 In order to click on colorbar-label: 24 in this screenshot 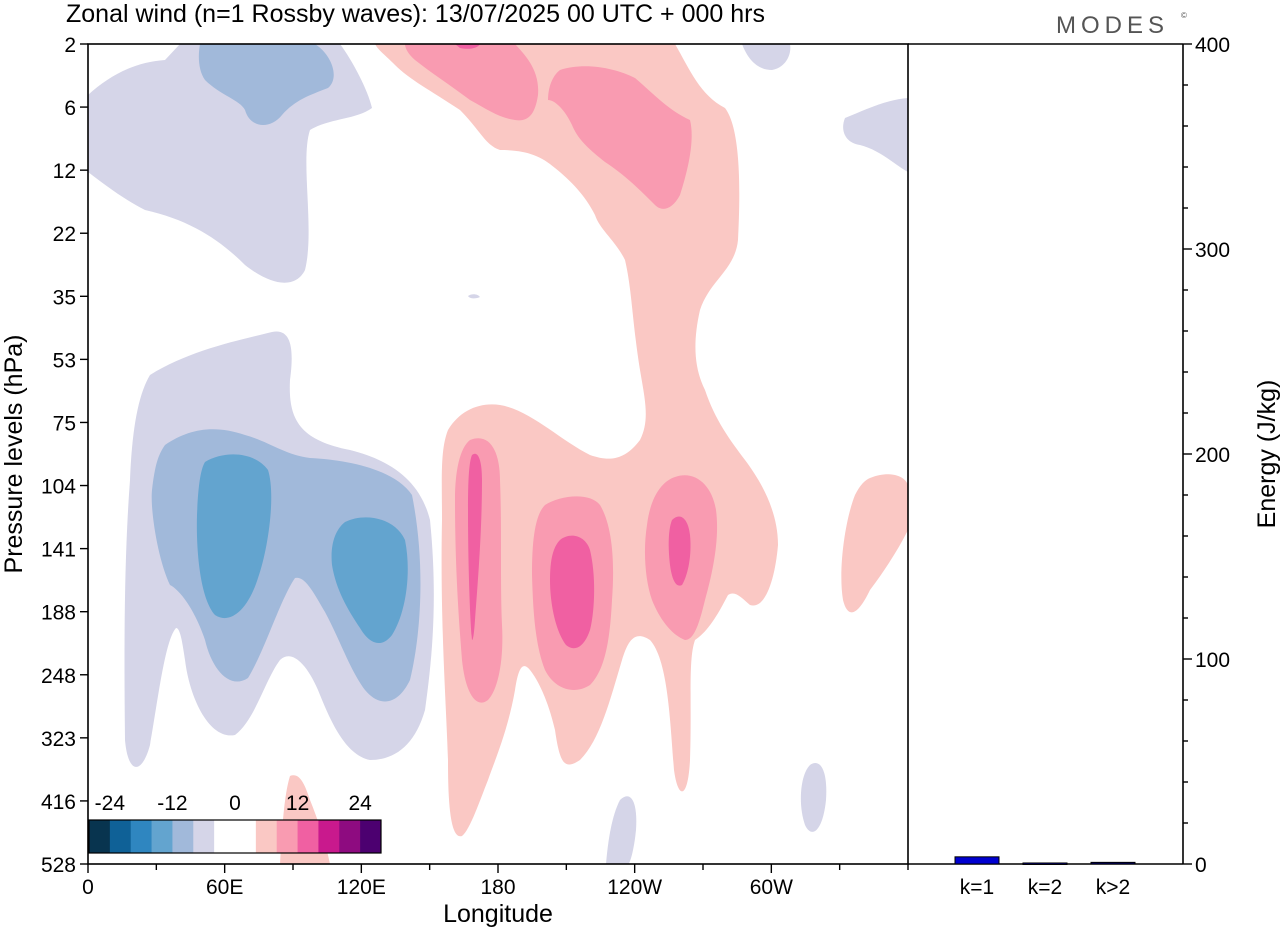, I will do `click(360, 803)`.